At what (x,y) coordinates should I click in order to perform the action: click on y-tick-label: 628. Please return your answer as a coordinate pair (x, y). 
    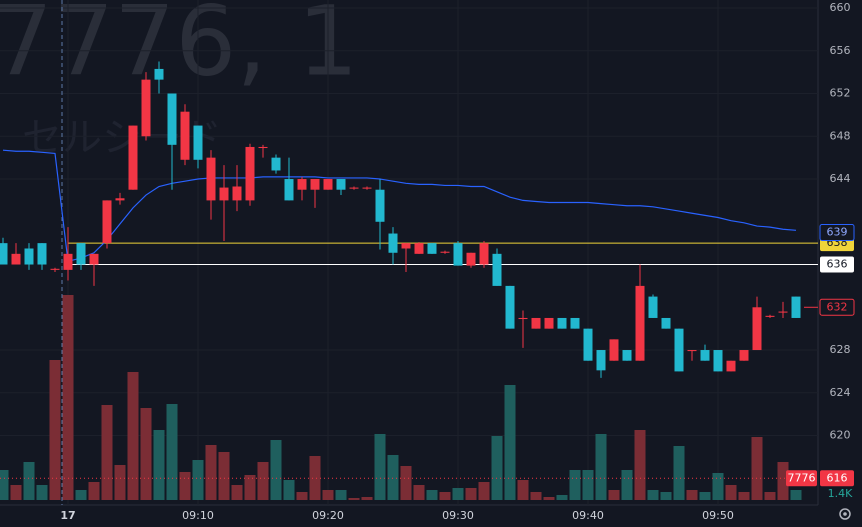
    Looking at the image, I should click on (840, 349).